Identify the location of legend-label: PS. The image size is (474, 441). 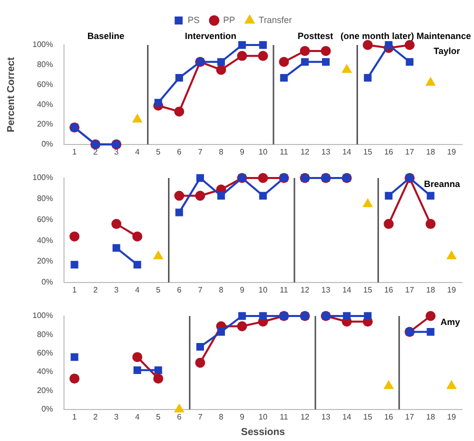
(194, 19).